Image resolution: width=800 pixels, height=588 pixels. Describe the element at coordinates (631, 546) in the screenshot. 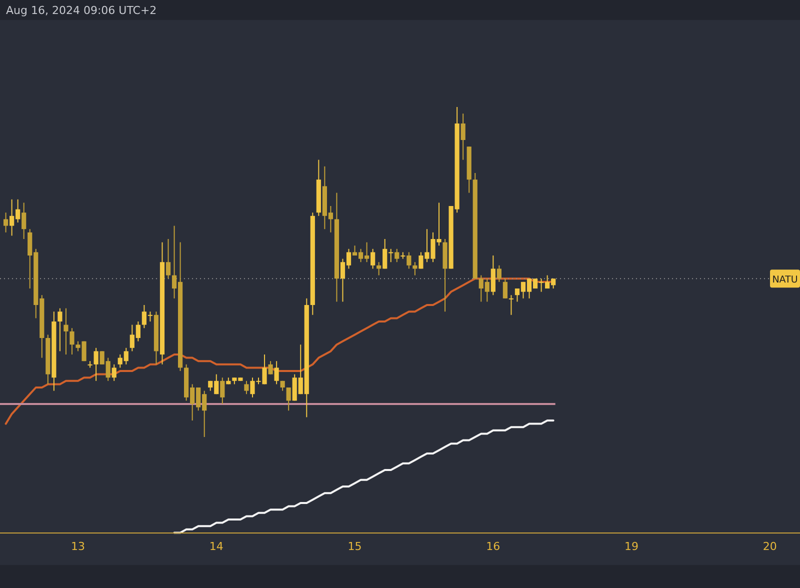

I see `x-tick-label: 19` at that location.